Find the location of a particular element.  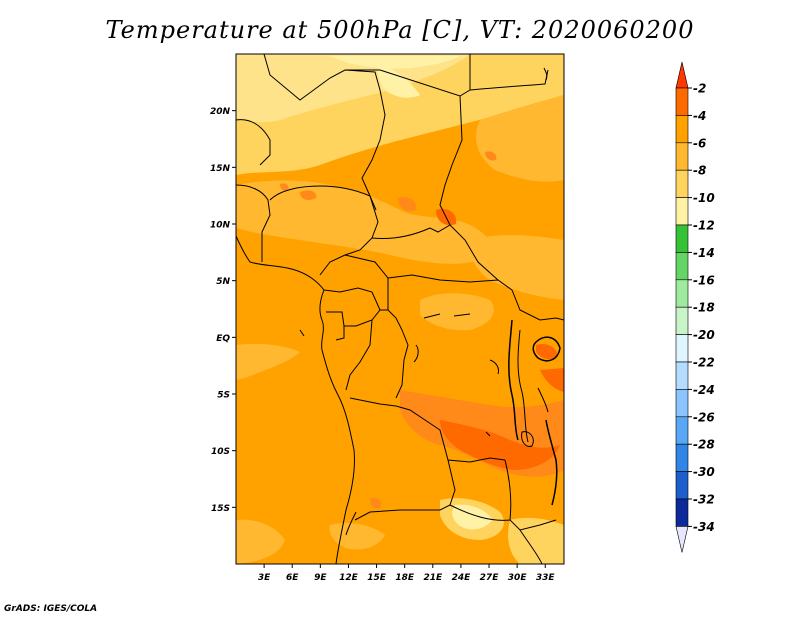

lon-tick-label: 9E is located at coordinates (320, 578).